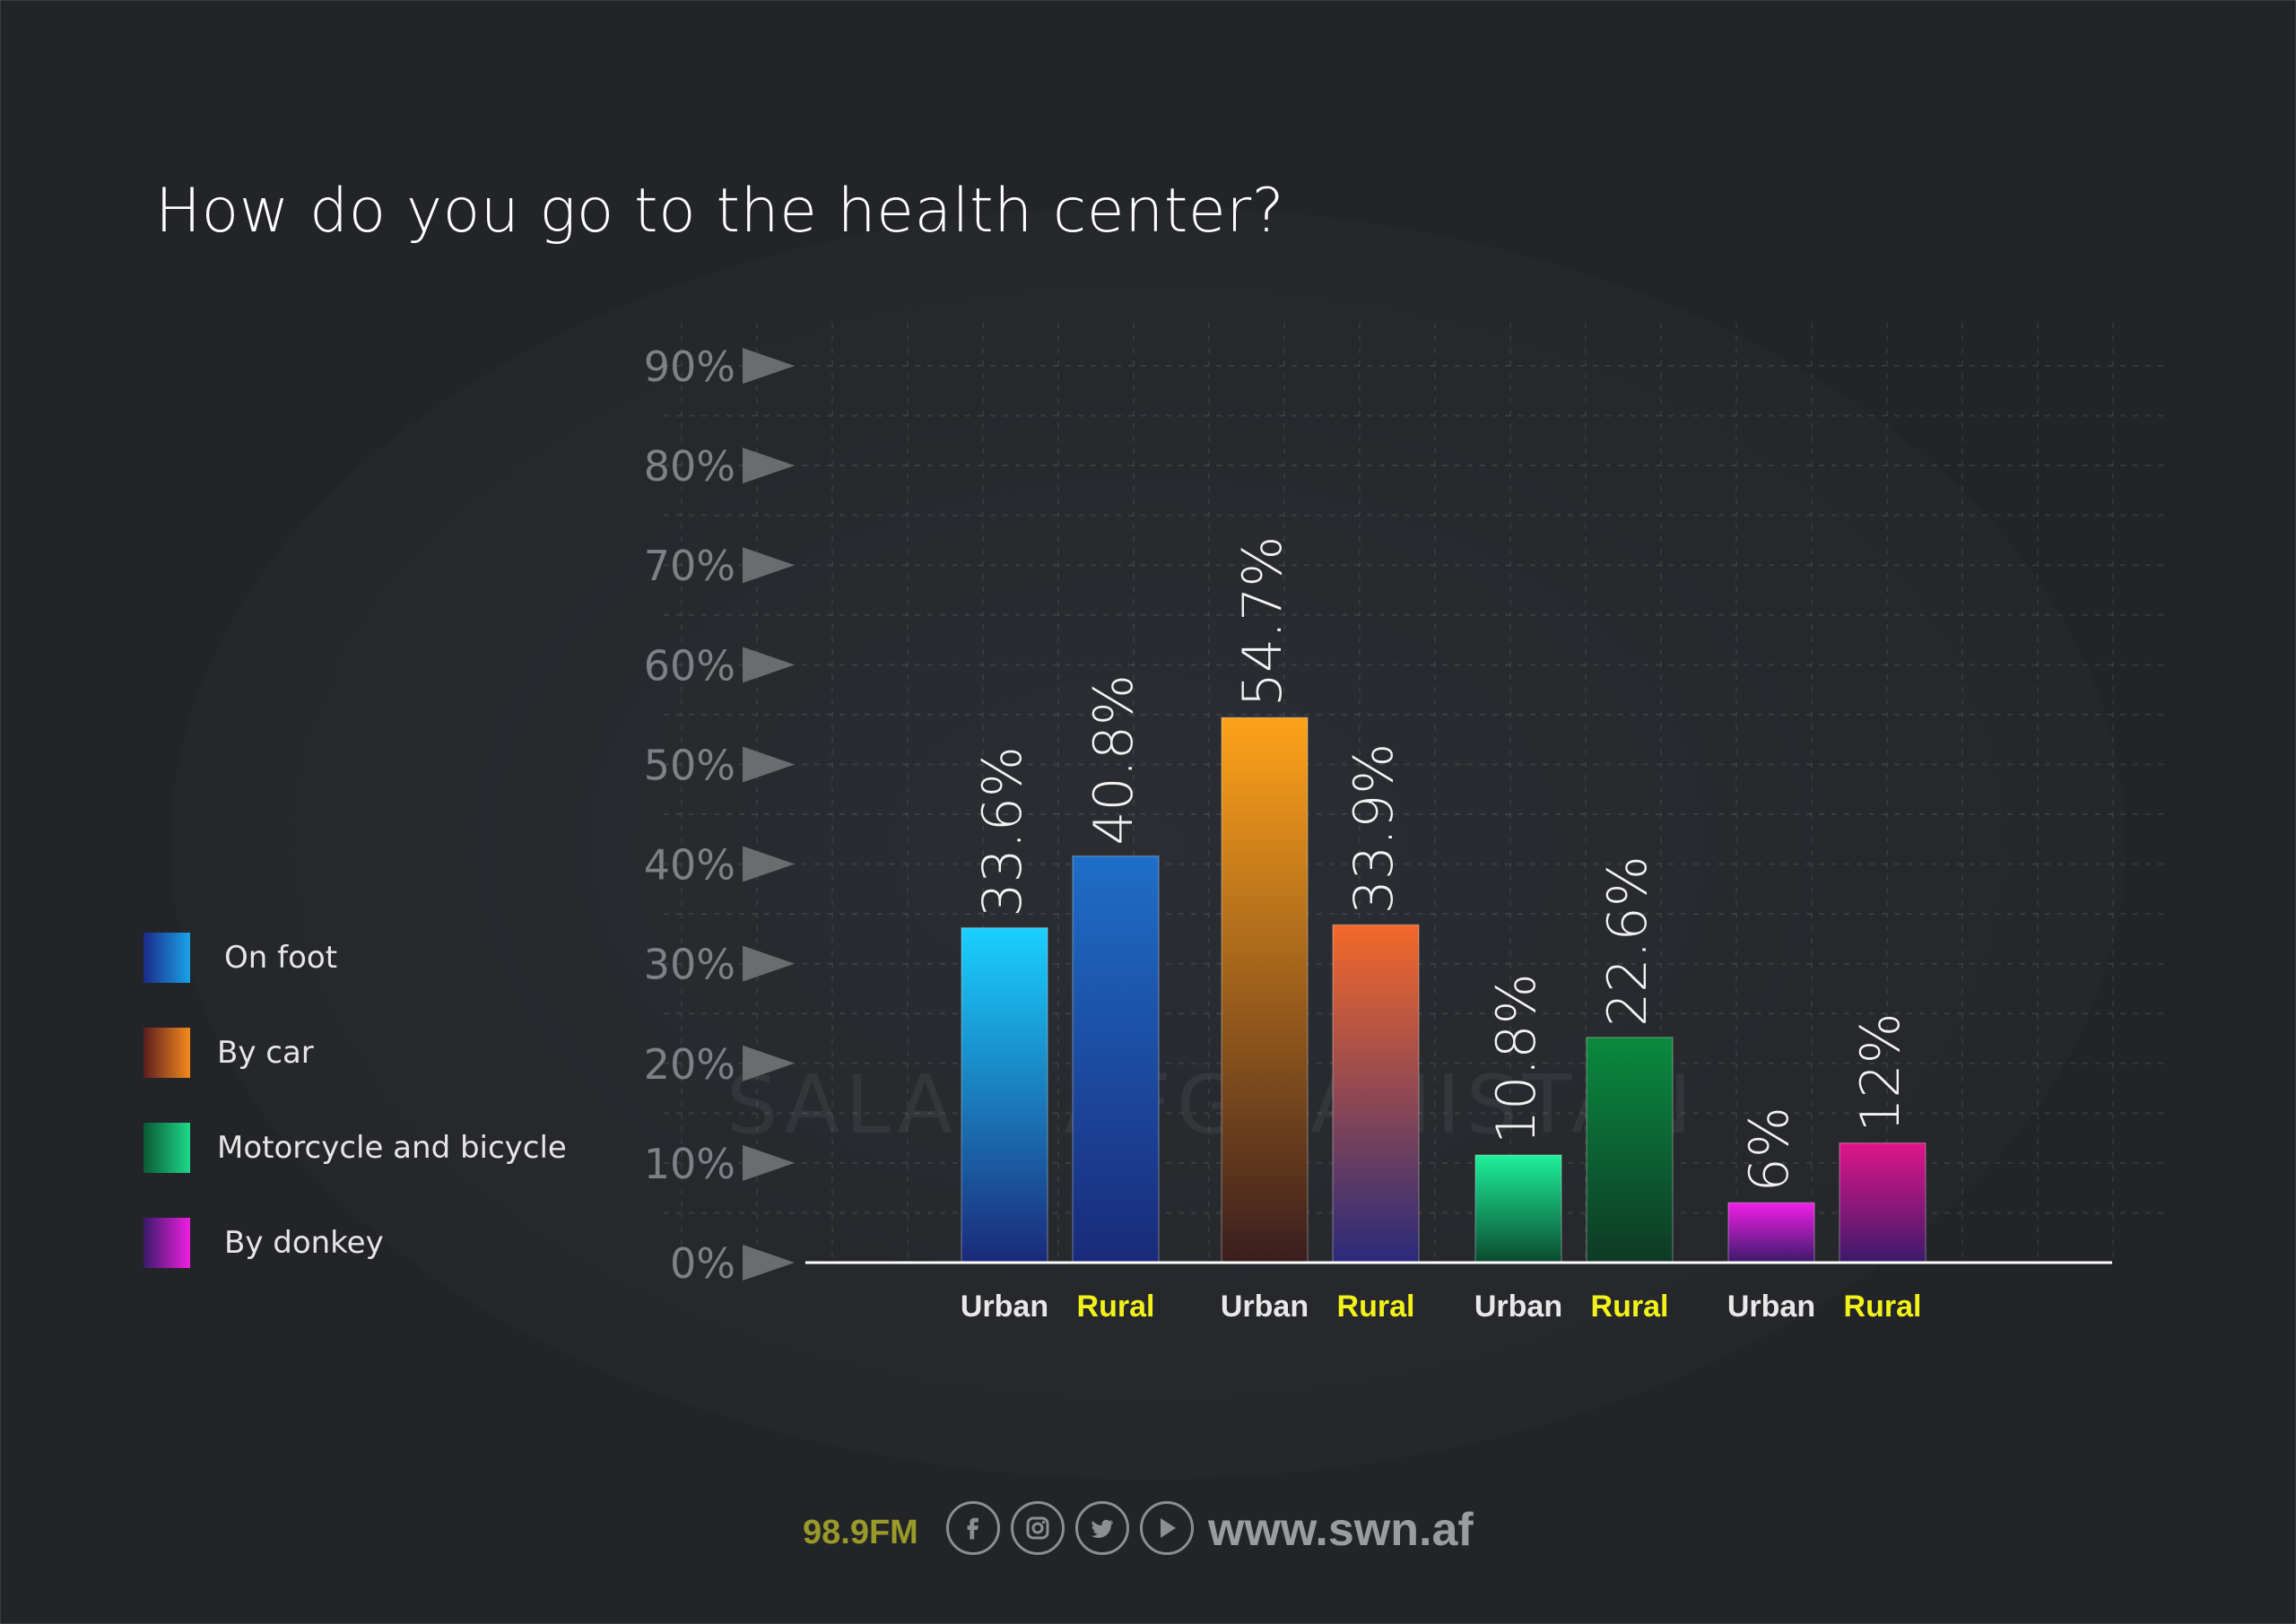 This screenshot has height=1624, width=2296. Describe the element at coordinates (281, 958) in the screenshot. I see `legend-label: On foot` at that location.